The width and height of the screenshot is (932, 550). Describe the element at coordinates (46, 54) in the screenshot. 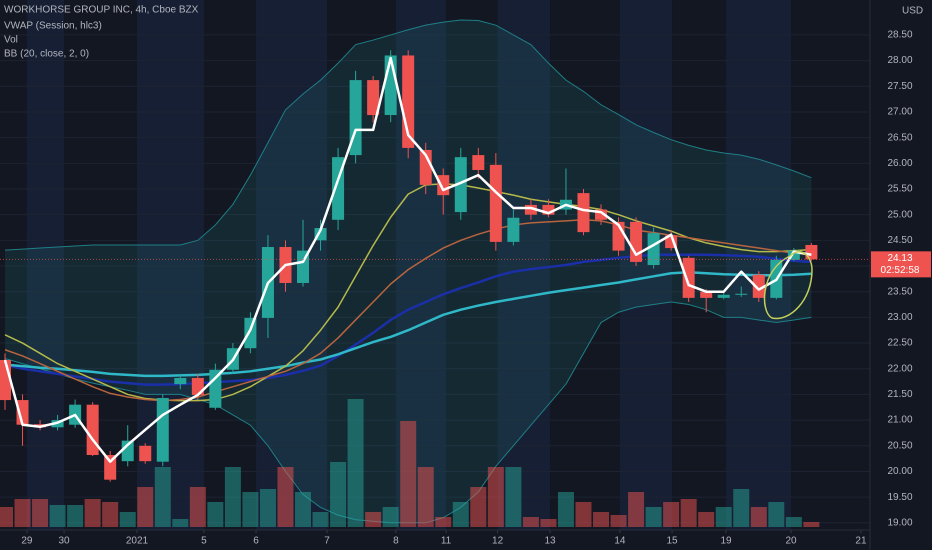

I see `indicator-label: BB (20, close, 2, 0)` at that location.